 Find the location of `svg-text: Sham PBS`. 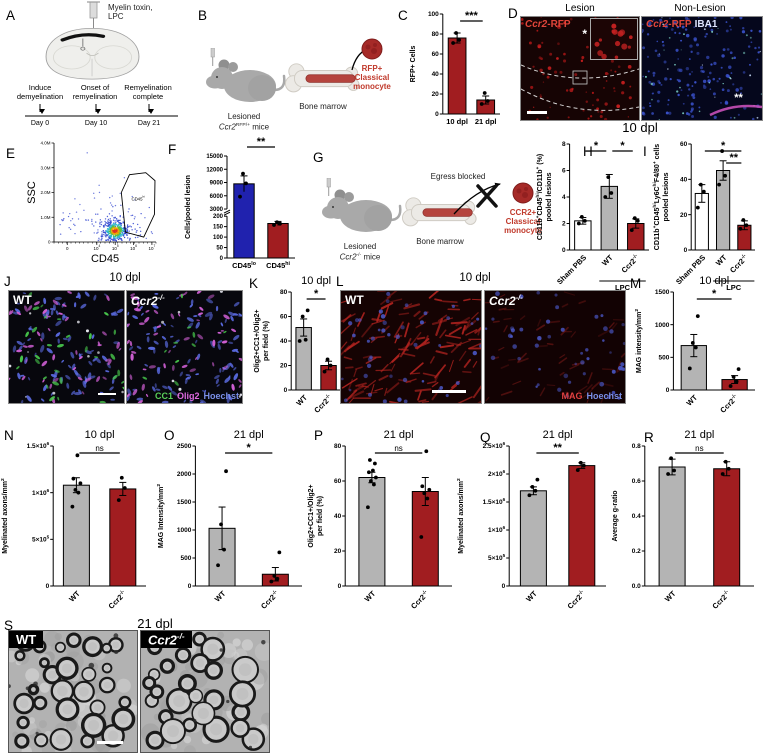

svg-text: Sham PBS is located at coordinates (571, 269).